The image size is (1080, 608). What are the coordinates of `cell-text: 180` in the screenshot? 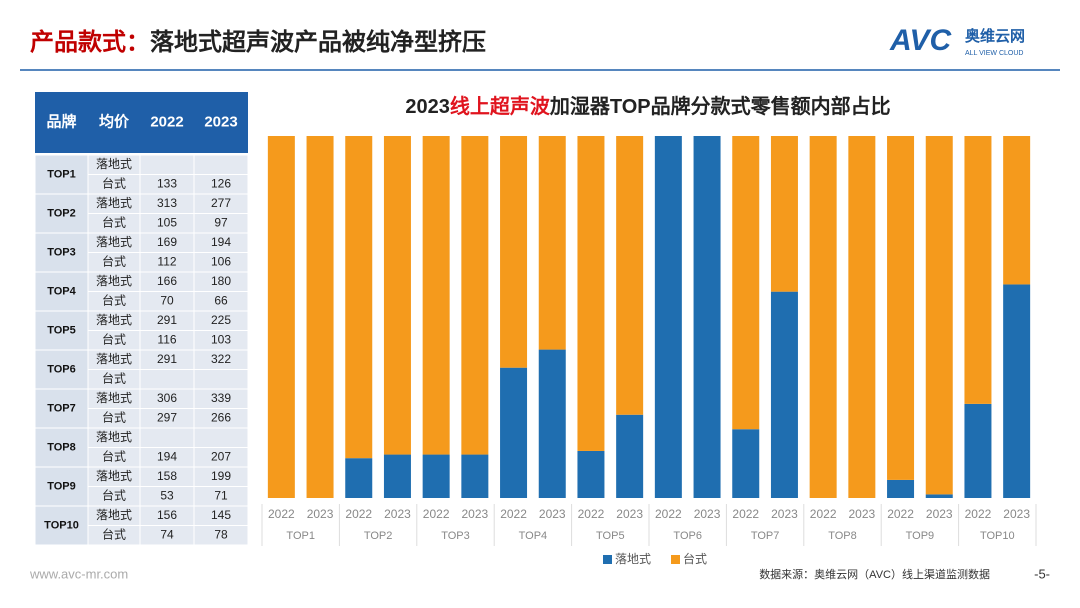 It's located at (221, 281).